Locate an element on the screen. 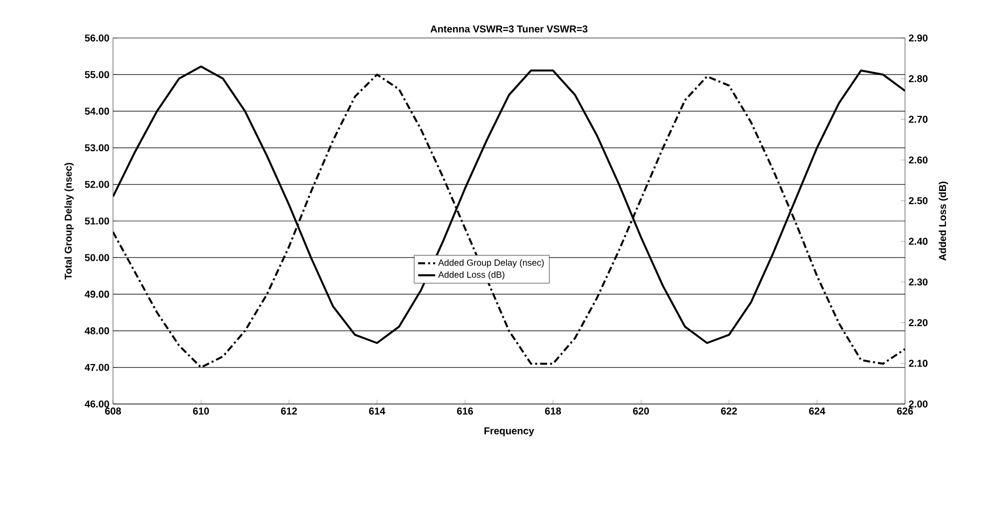 Image resolution: width=985 pixels, height=512 pixels. x-tick-label: 608 is located at coordinates (113, 411).